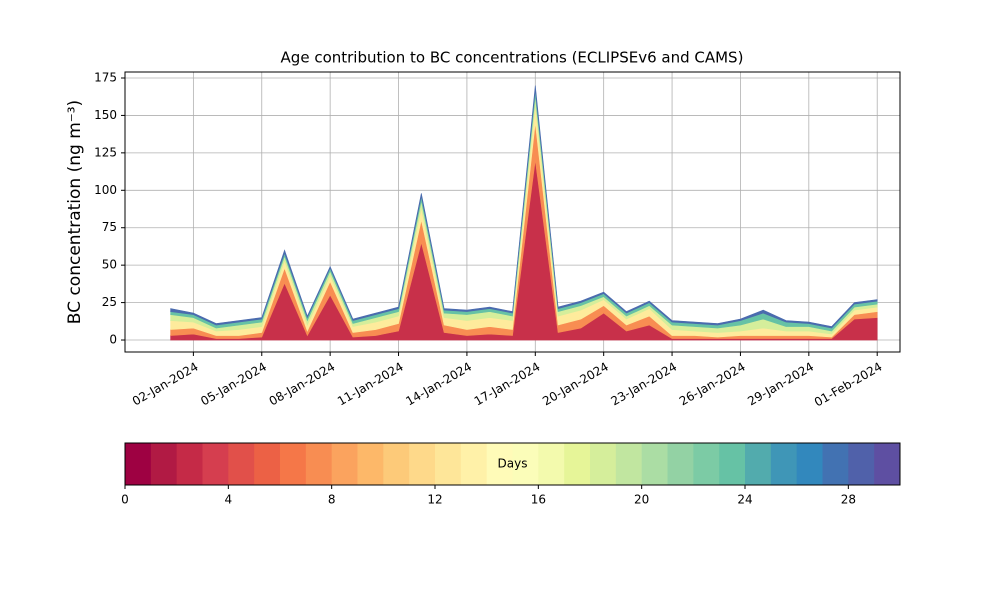 The width and height of the screenshot is (1000, 600). I want to click on colorbar-tick-label: 28, so click(848, 500).